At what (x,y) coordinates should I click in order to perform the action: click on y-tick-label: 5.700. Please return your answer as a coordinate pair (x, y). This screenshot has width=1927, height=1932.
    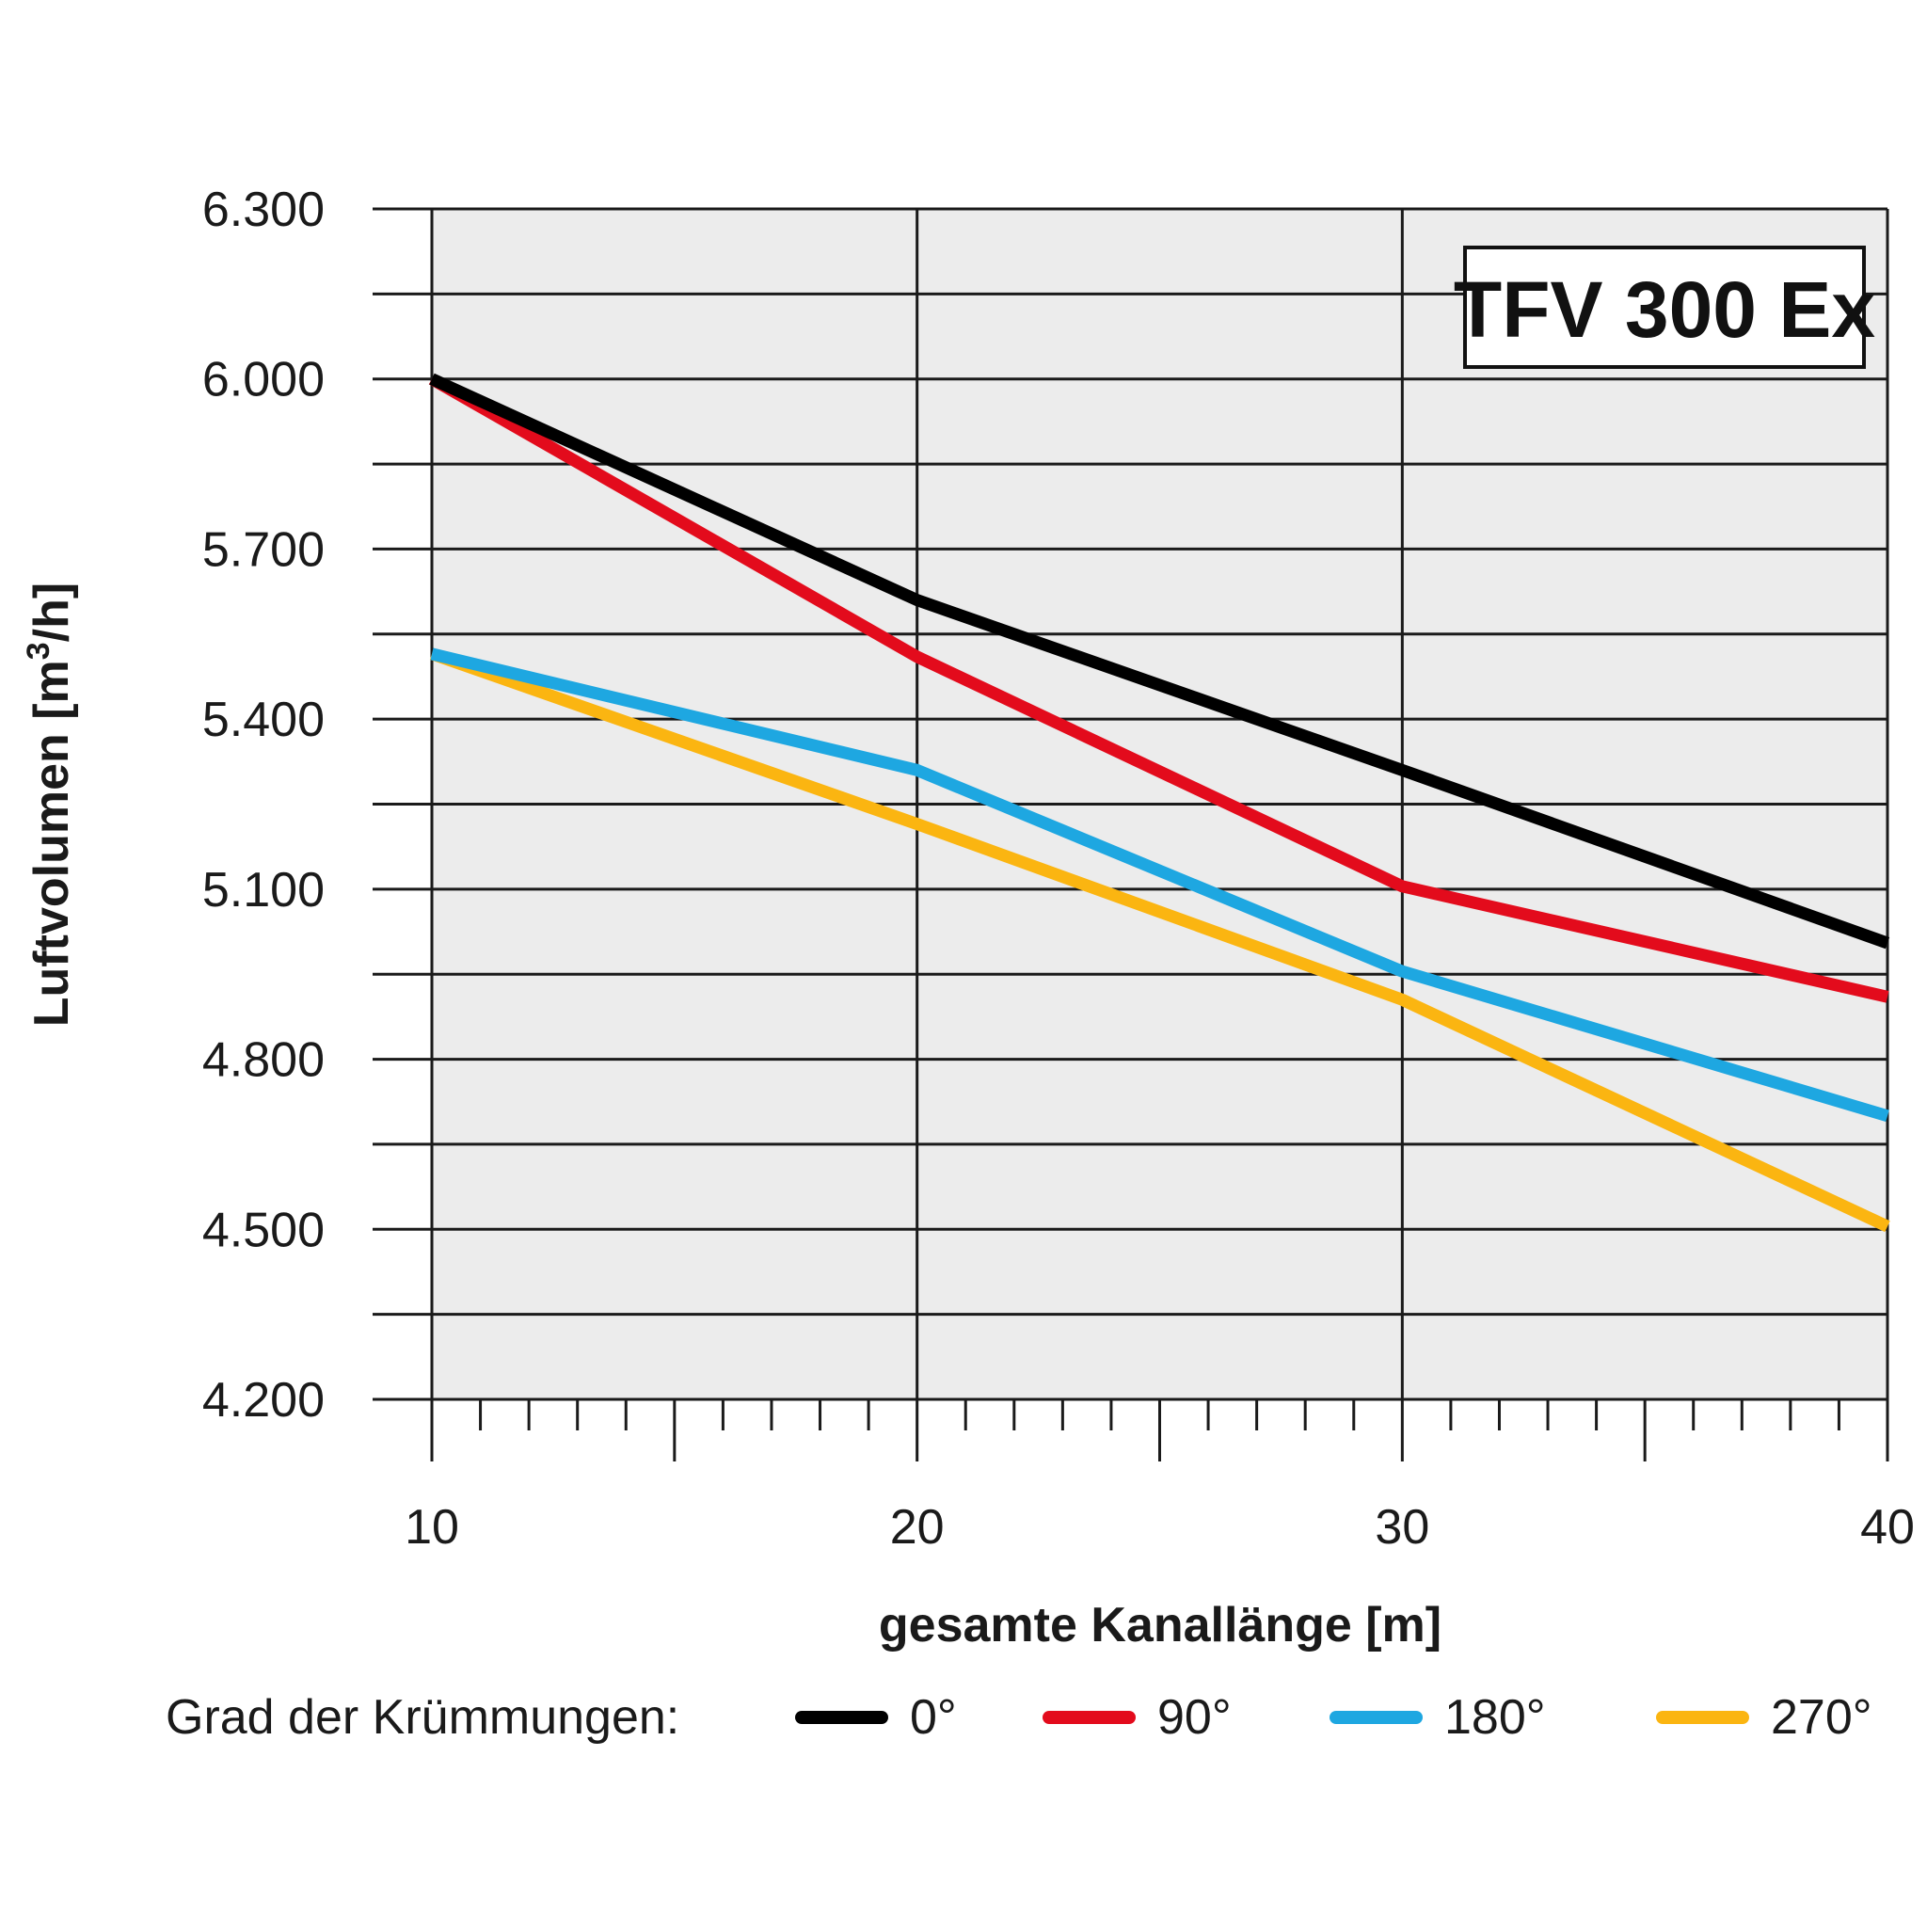
    Looking at the image, I should click on (263, 549).